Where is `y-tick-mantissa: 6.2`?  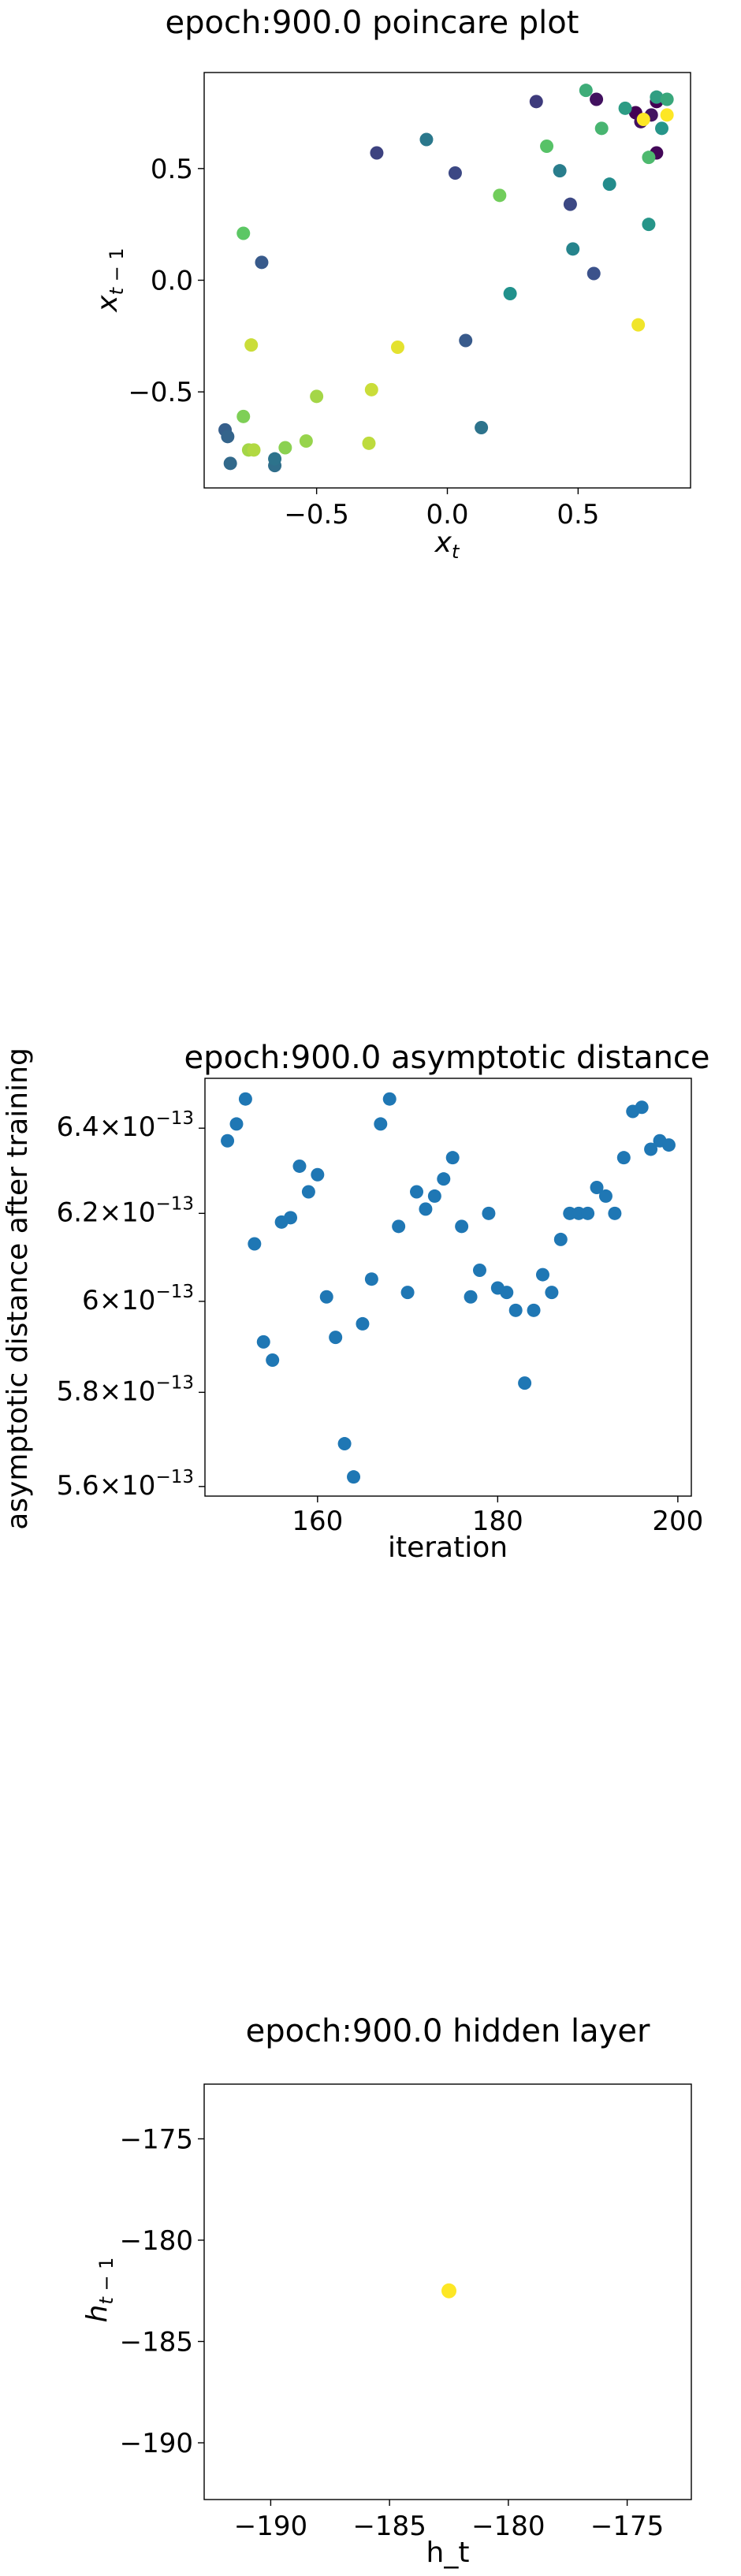
y-tick-mantissa: 6.2 is located at coordinates (78, 1212).